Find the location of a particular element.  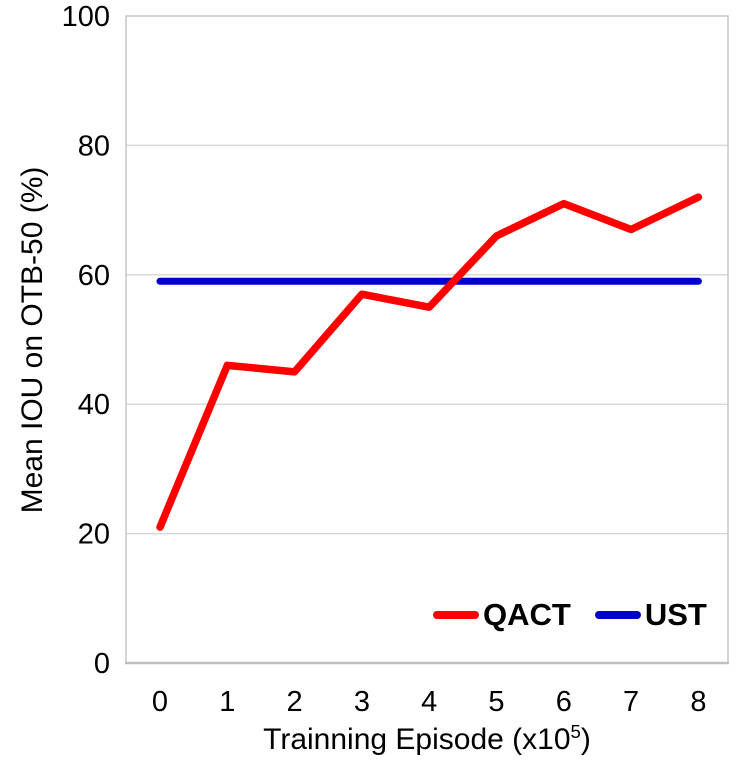

x-tick-label: 2 is located at coordinates (295, 702).